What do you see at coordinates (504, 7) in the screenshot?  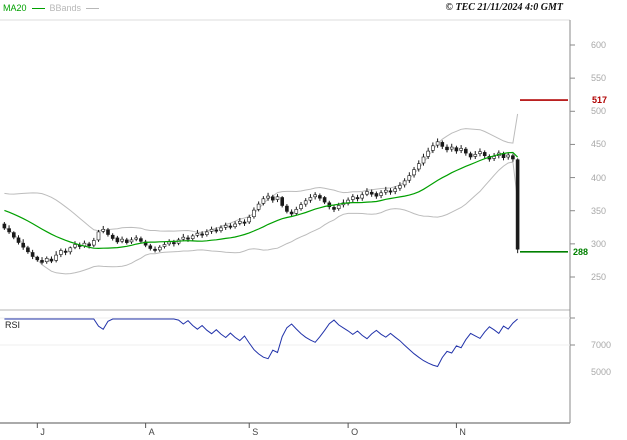 I see `copyright-text: © TEC 21/11/2024 4:0 GMT` at bounding box center [504, 7].